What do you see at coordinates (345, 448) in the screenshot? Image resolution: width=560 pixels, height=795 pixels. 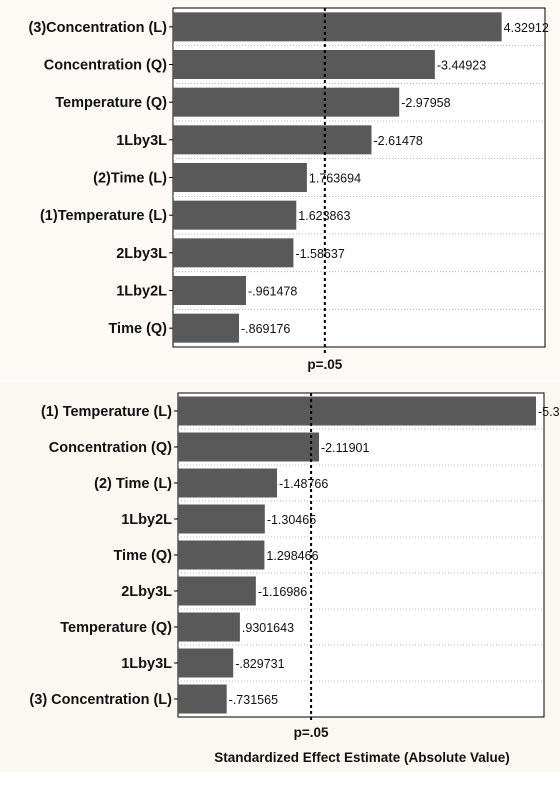 I see `value-label: -2.11901` at bounding box center [345, 448].